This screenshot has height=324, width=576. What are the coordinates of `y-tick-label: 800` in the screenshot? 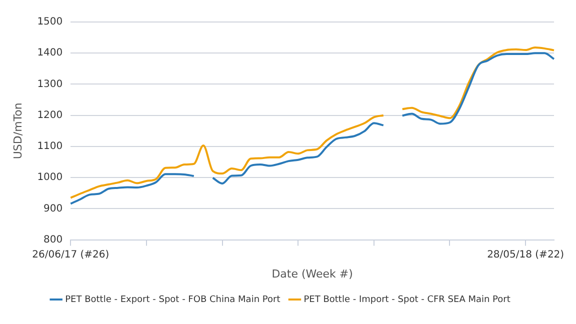 It's located at (53, 240).